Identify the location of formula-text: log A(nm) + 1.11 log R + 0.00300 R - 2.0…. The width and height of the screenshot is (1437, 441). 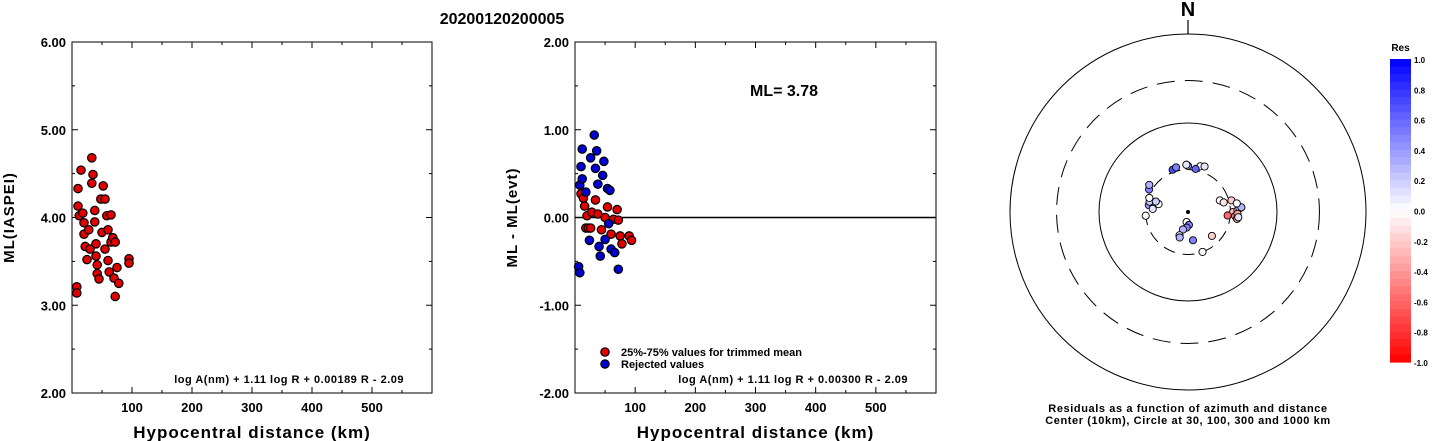
(793, 380).